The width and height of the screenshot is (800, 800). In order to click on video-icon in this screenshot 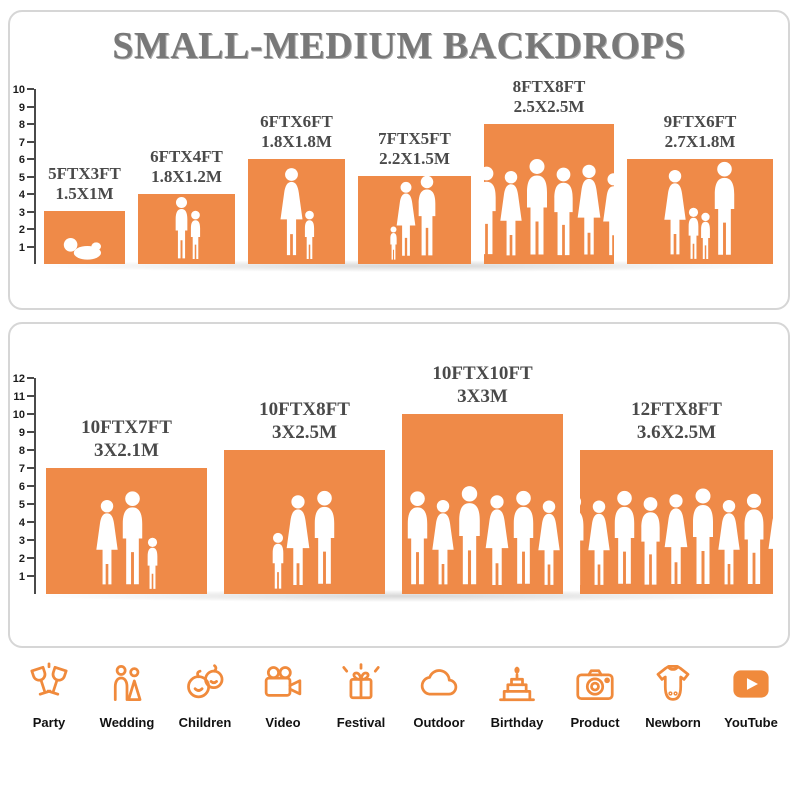, I will do `click(283, 681)`.